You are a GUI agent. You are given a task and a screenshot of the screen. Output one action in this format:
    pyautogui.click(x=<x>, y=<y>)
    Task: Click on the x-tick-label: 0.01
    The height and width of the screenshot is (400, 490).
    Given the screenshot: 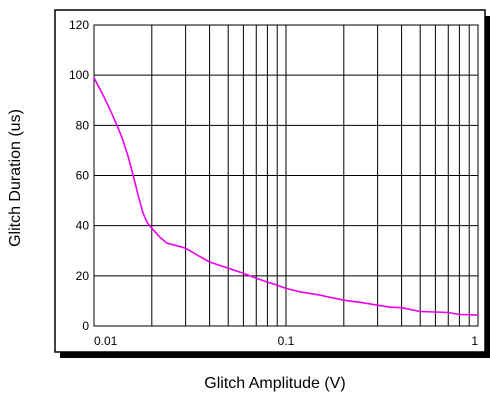 What is the action you would take?
    pyautogui.click(x=106, y=341)
    